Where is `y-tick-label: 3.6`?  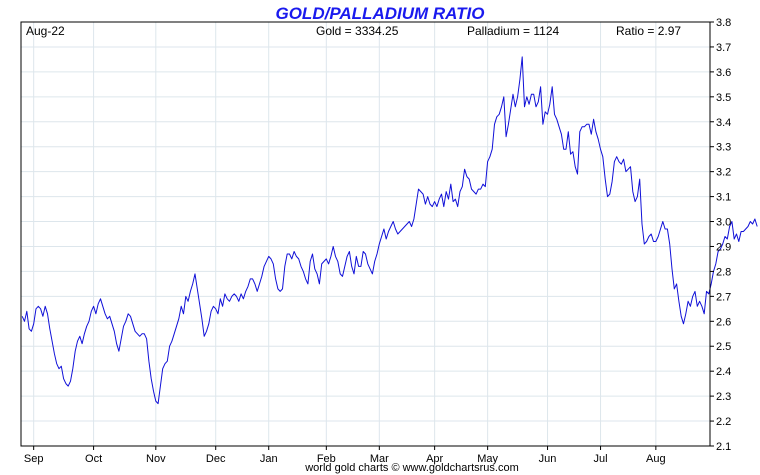 y-tick-label: 3.6 is located at coordinates (723, 73).